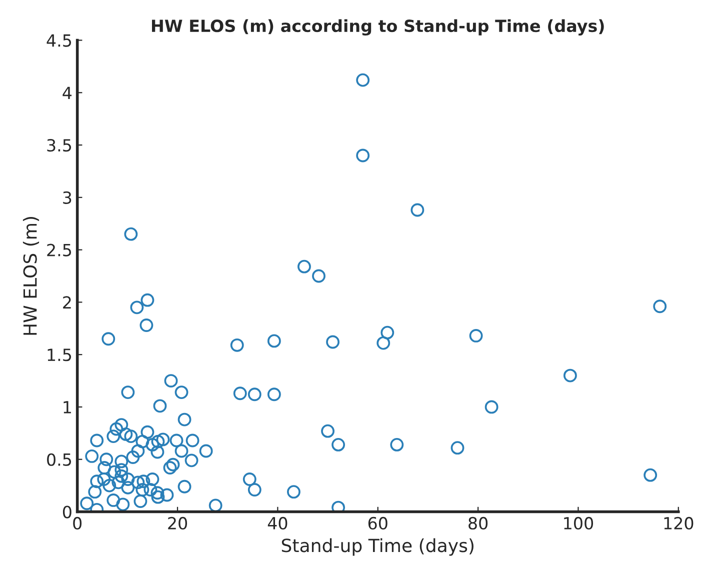  I want to click on chart-title: HW ELOS (m) according to Stand-up Time (days), so click(378, 27).